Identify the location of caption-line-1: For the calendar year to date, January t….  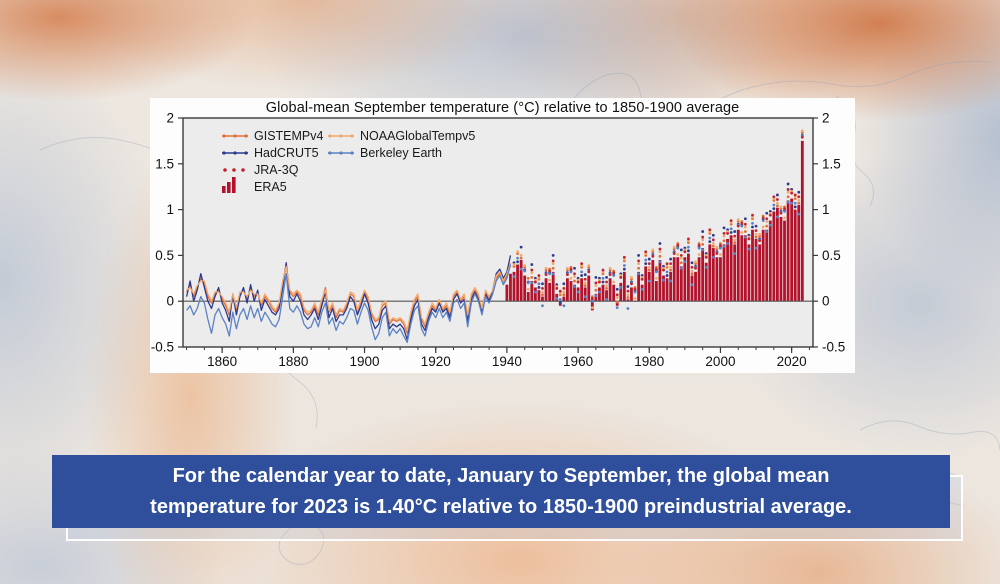
(501, 476).